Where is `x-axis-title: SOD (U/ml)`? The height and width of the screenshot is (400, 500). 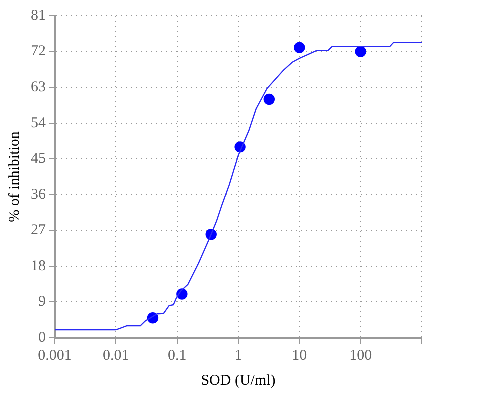
x-axis-title: SOD (U/ml) is located at coordinates (238, 380).